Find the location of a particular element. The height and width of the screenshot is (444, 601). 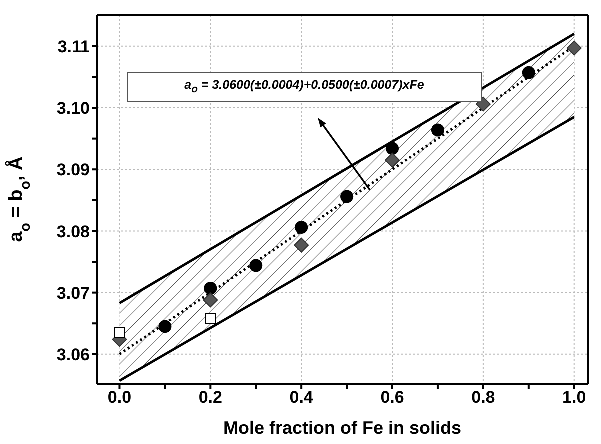

y-tick-label: 3.07 is located at coordinates (73, 293).